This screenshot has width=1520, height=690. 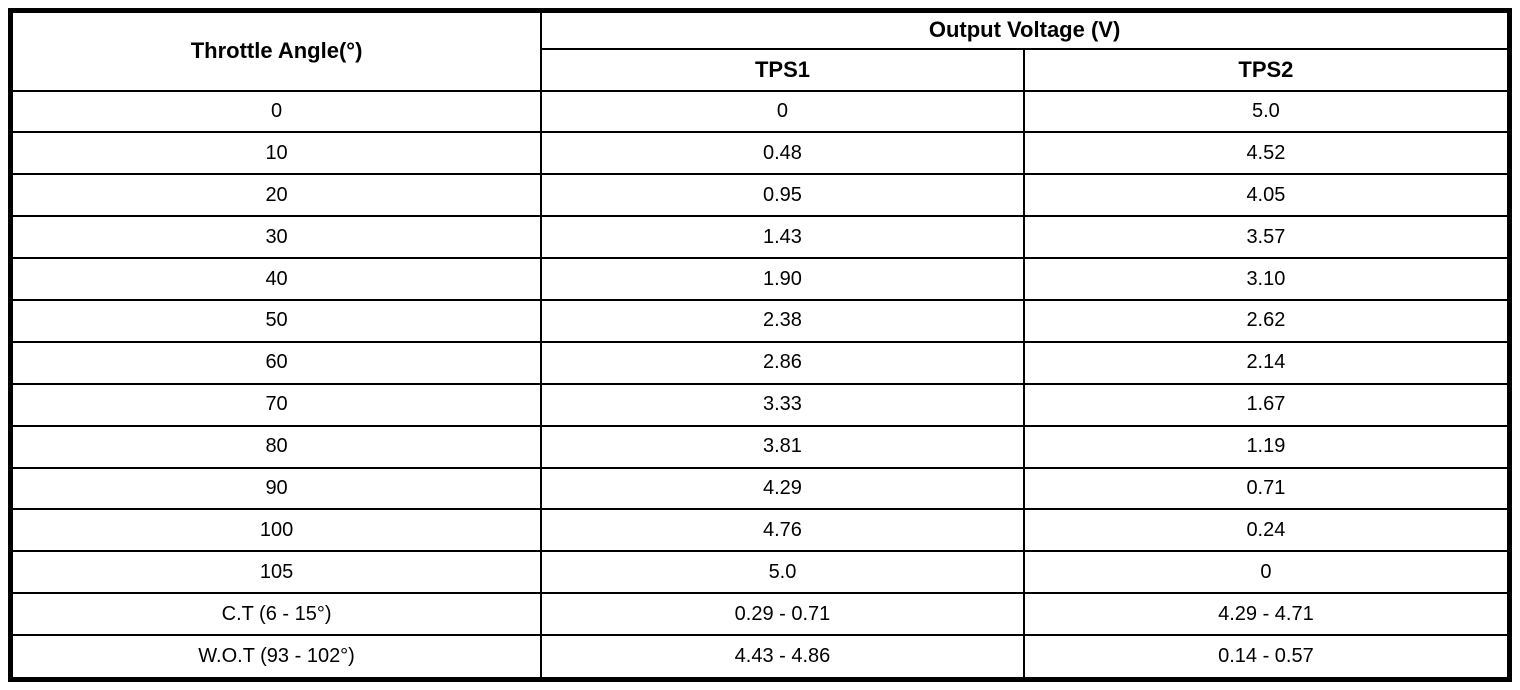 I want to click on table-row: 20 0.95 4.05, so click(x=760, y=195).